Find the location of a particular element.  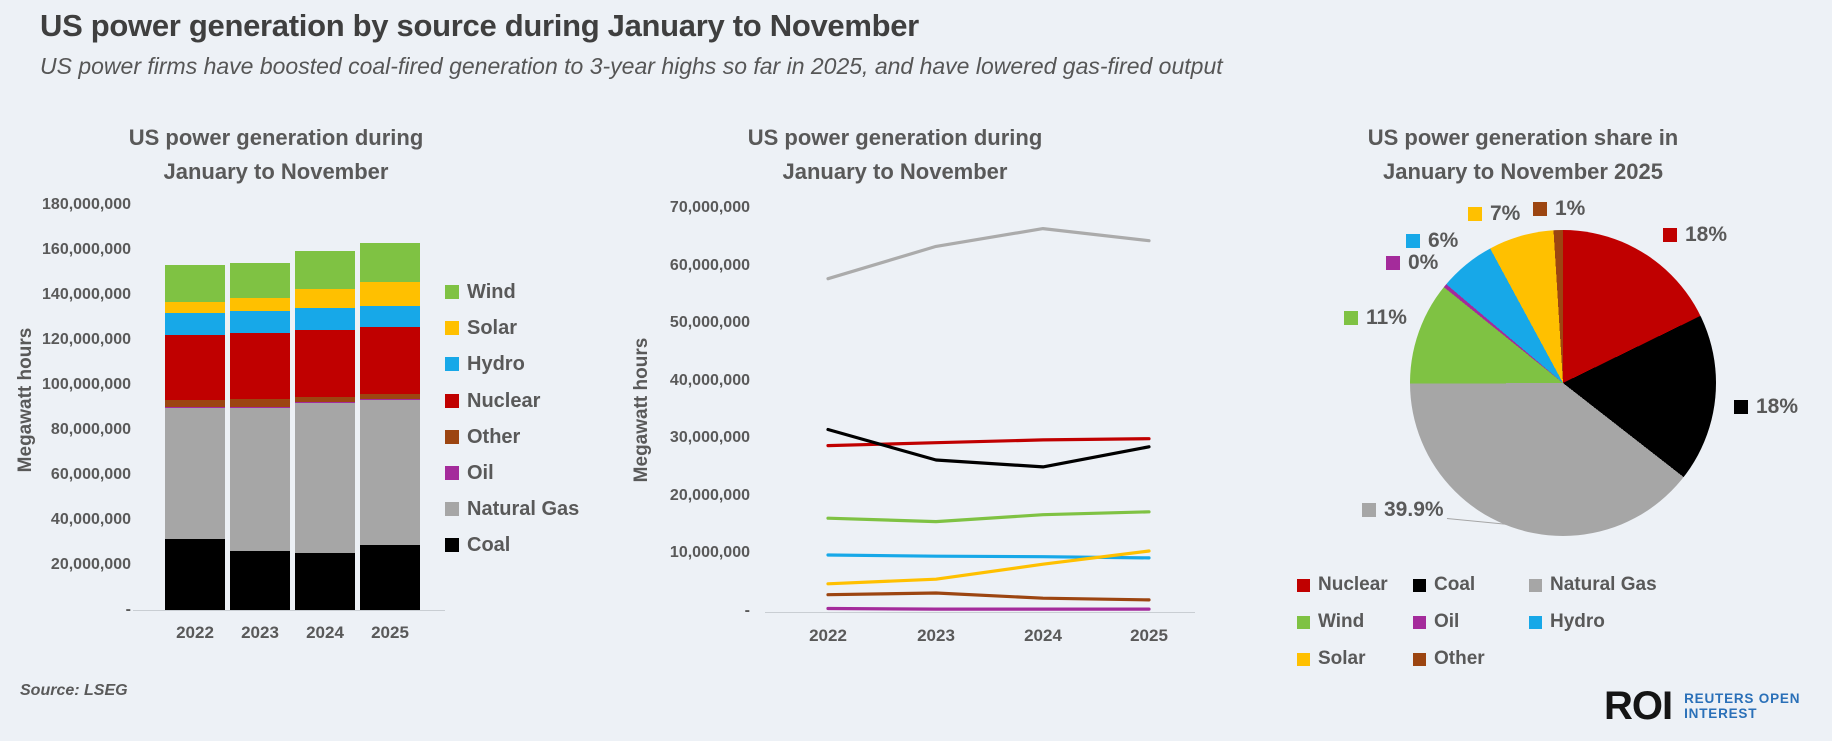

pie-chart-title-line-2: January to November 2025 is located at coordinates (1523, 171).